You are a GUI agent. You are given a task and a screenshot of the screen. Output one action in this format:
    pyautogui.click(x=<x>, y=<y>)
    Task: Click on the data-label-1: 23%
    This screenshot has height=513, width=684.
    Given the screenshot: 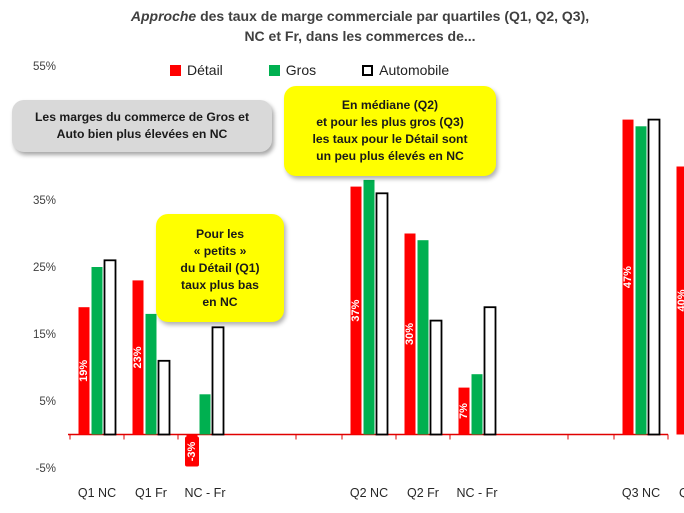 What is the action you would take?
    pyautogui.click(x=138, y=357)
    